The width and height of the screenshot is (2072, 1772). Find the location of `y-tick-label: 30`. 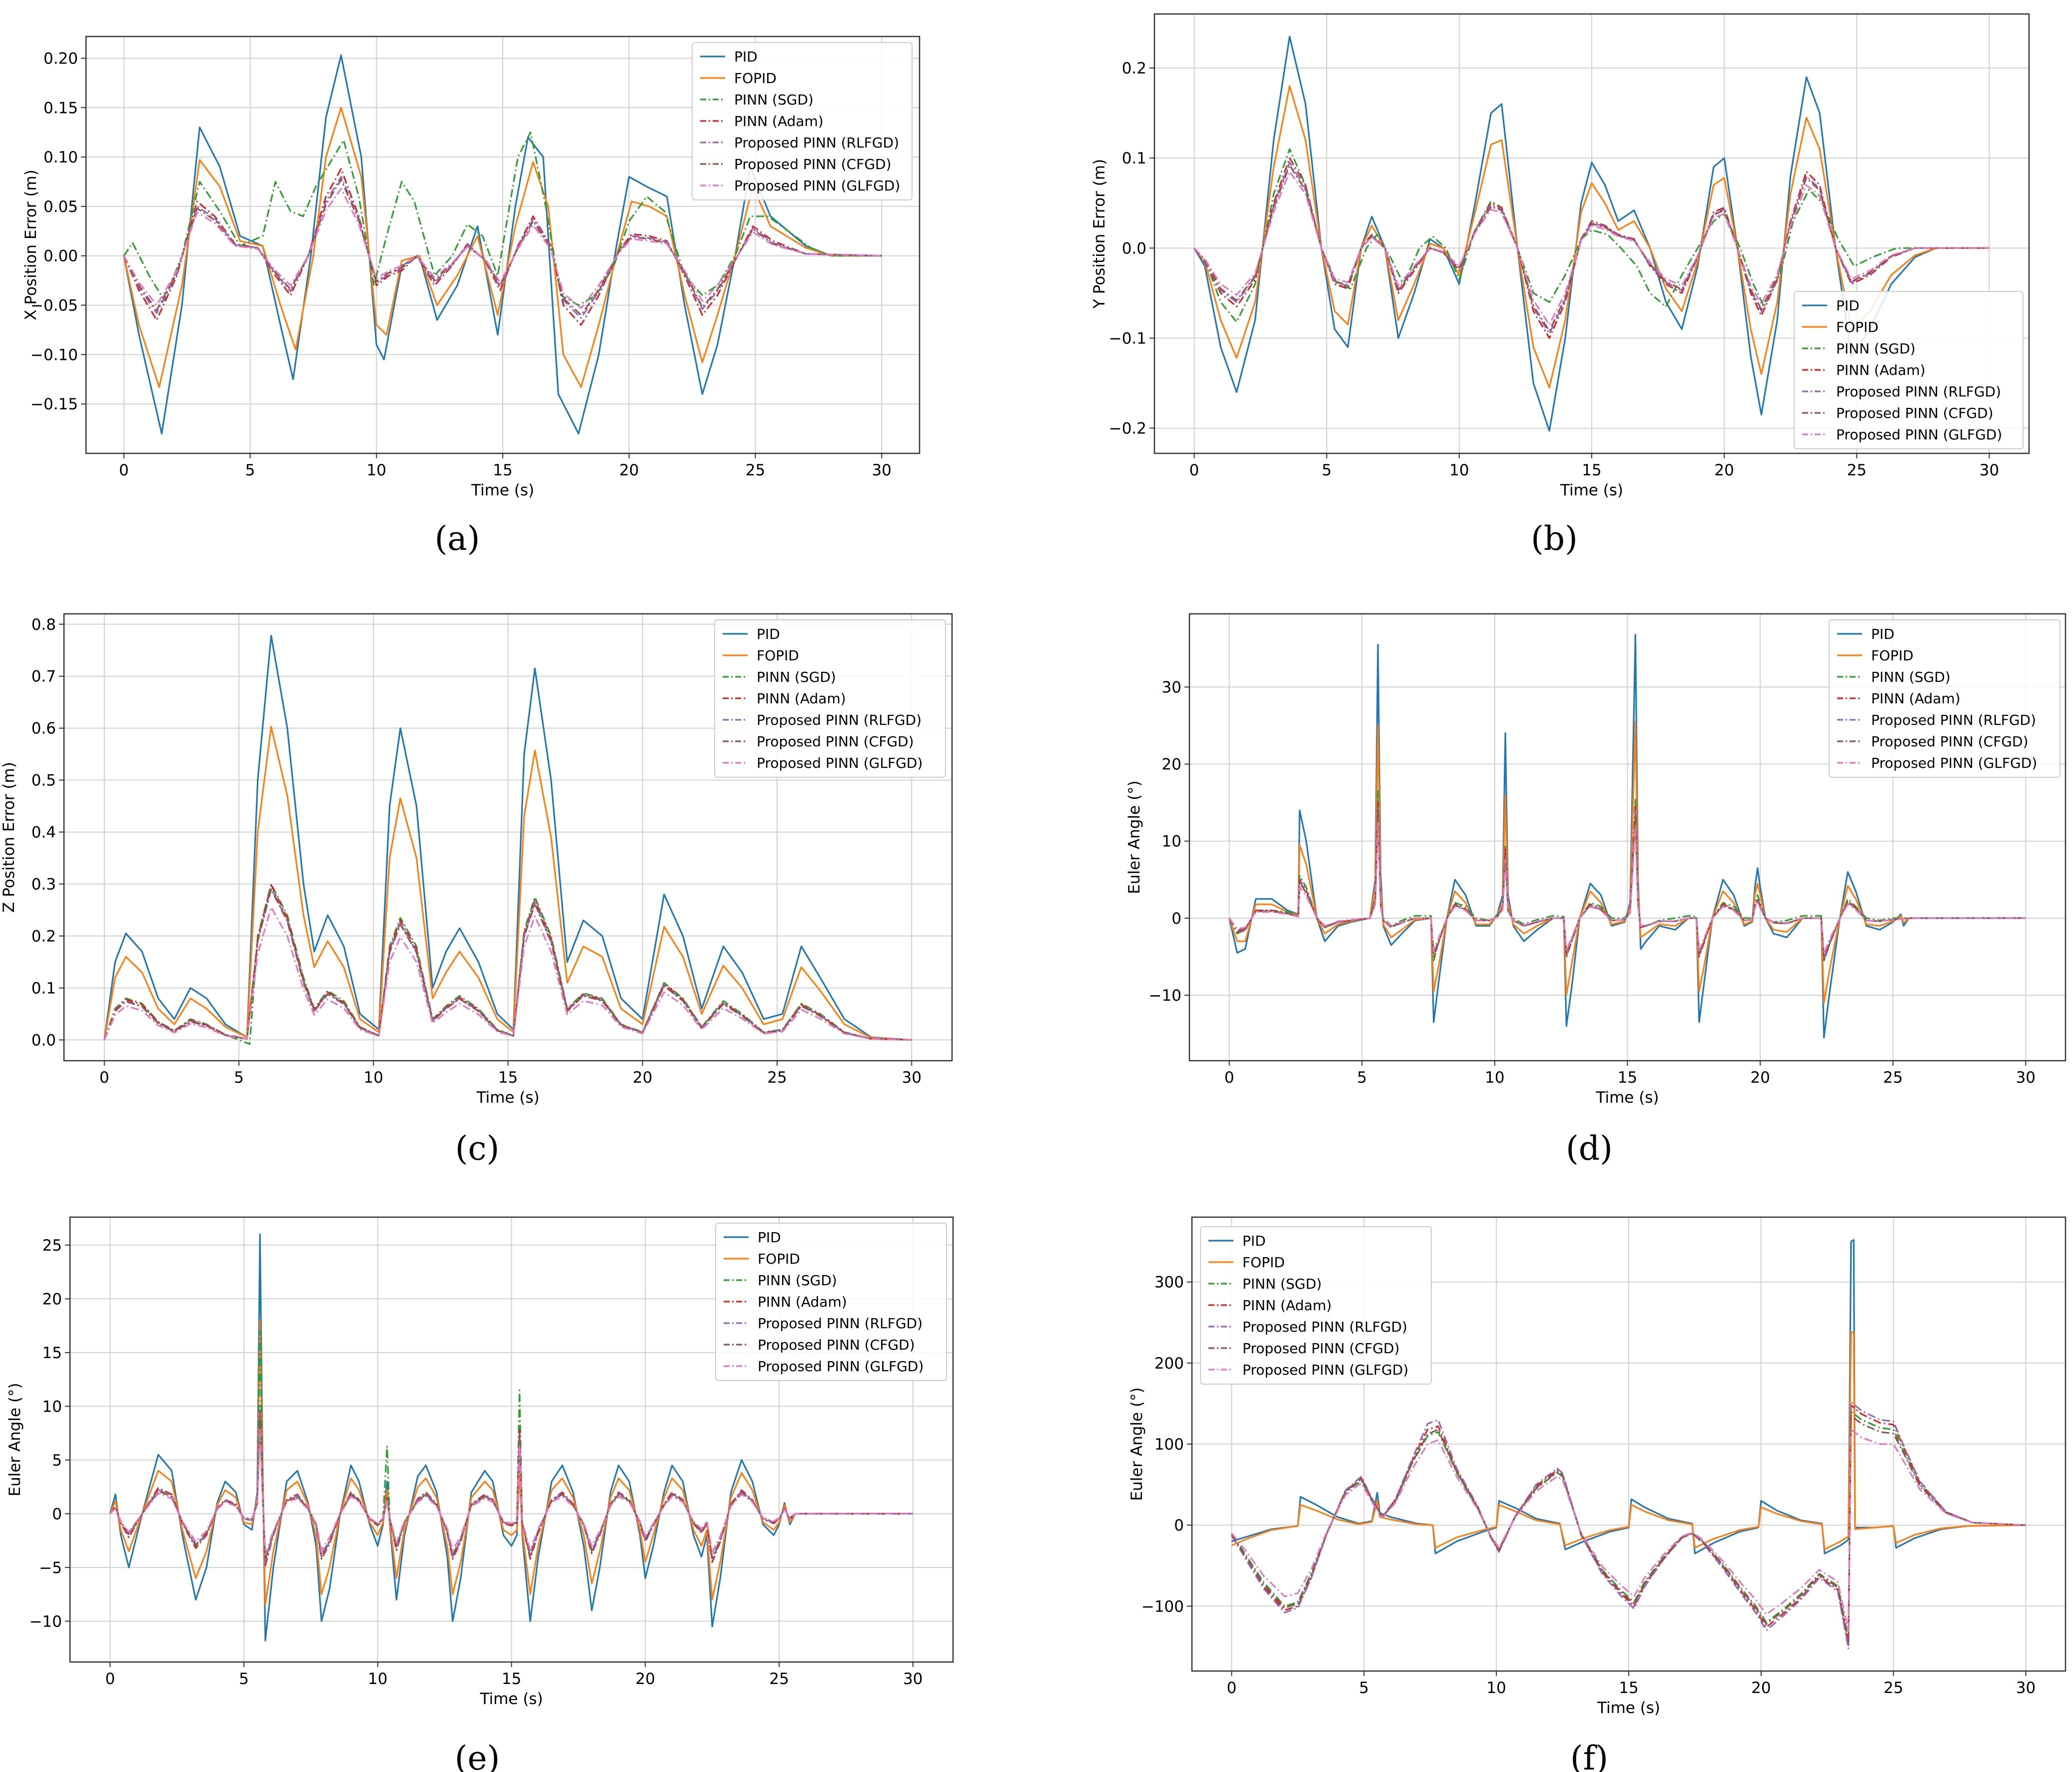

y-tick-label: 30 is located at coordinates (1172, 687).